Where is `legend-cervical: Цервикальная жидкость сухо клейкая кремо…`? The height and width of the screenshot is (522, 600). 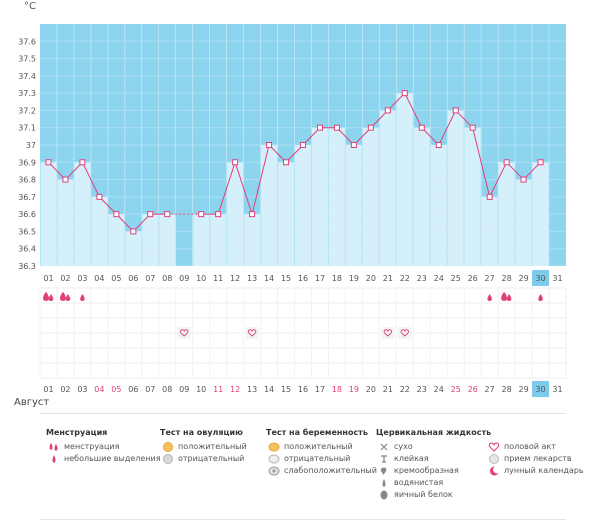
legend-cervical: Цервикальная жидкость сухо клейкая кремо… is located at coordinates (480, 464).